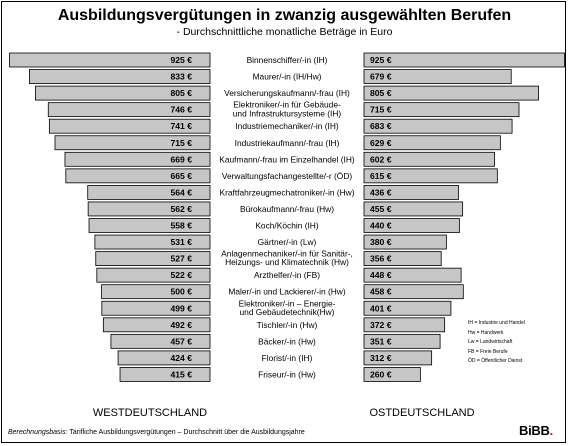 Image resolution: width=569 pixels, height=446 pixels. I want to click on east-value-label: 448 €, so click(381, 275).